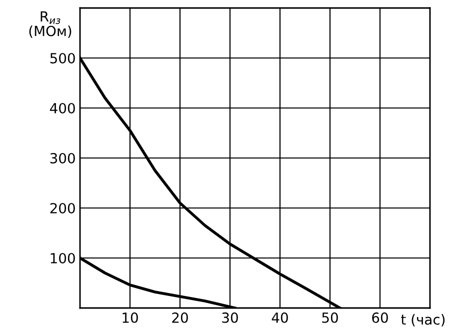  What do you see at coordinates (62, 58) in the screenshot?
I see `y-tick-label: 500` at bounding box center [62, 58].